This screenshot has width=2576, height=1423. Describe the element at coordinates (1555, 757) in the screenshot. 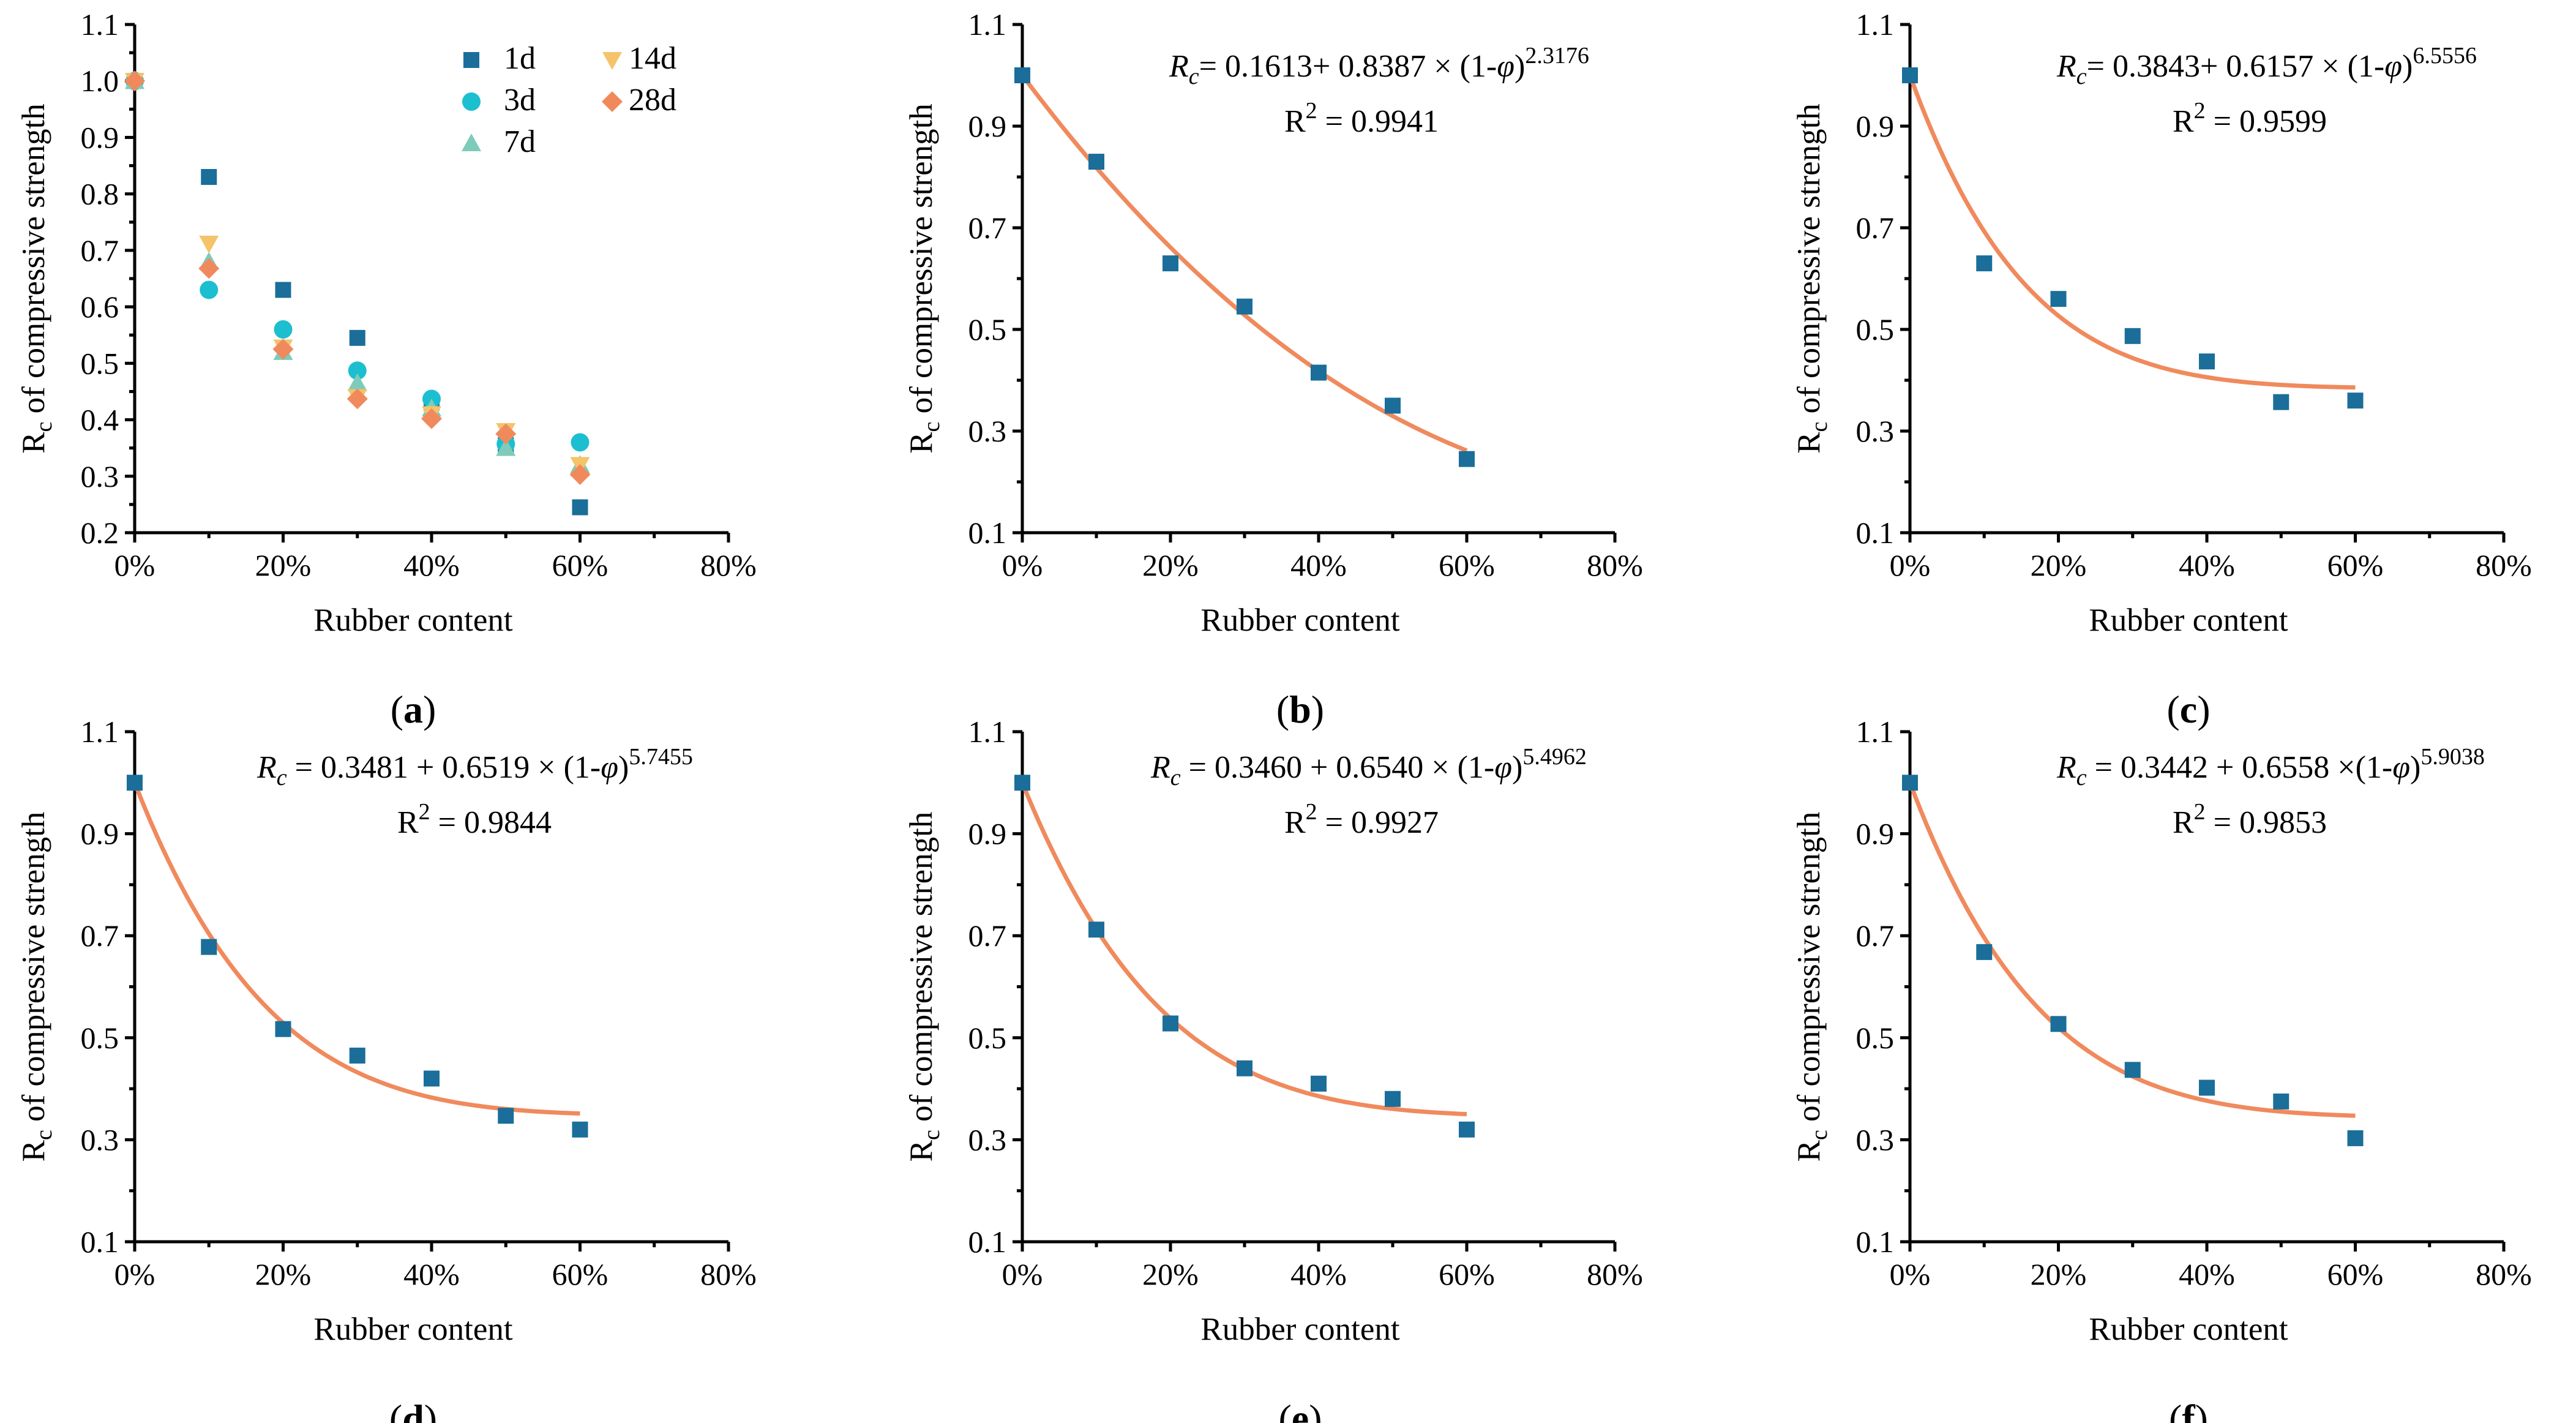

I see `equation-exponent: 5.4962` at that location.